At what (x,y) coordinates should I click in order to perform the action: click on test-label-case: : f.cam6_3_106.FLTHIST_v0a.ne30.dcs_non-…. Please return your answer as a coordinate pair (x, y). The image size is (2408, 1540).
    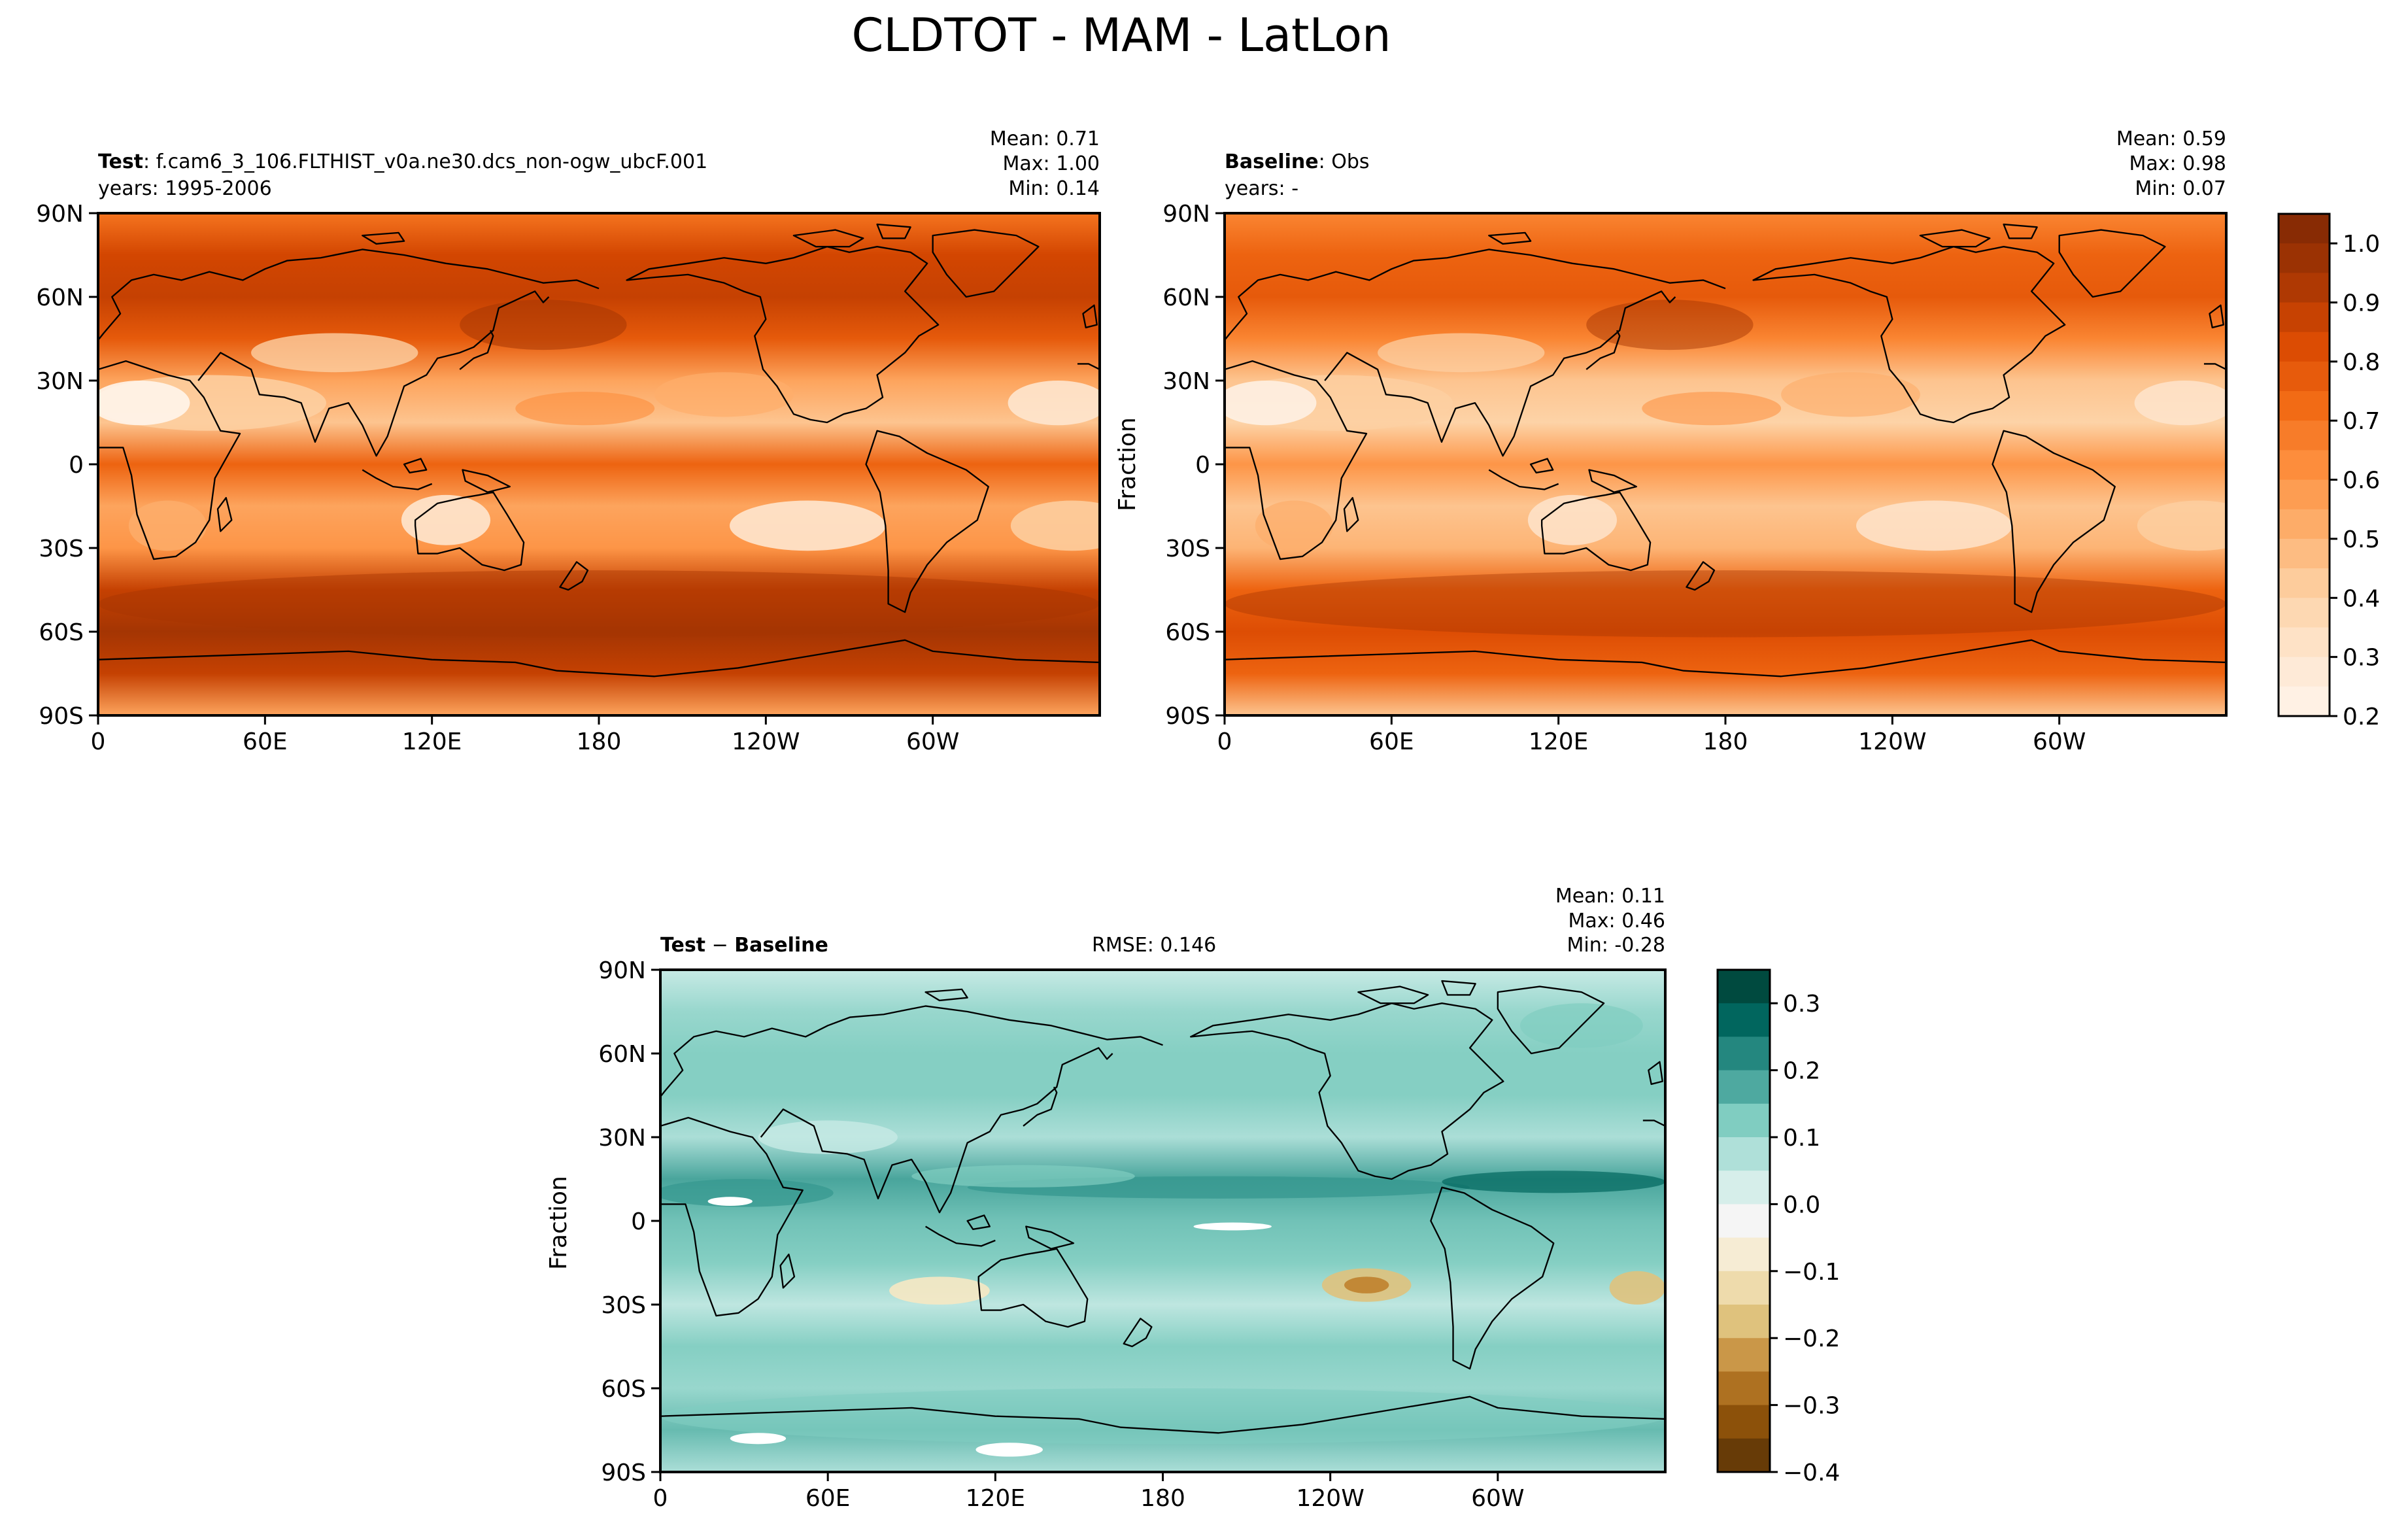
    Looking at the image, I should click on (425, 161).